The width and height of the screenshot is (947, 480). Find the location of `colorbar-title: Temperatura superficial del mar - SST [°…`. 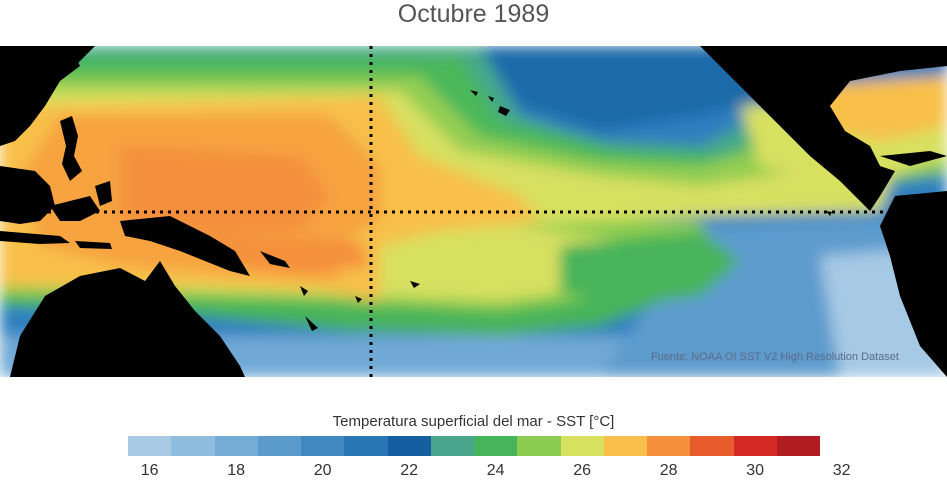

colorbar-title: Temperatura superficial del mar - SST [°… is located at coordinates (473, 421).